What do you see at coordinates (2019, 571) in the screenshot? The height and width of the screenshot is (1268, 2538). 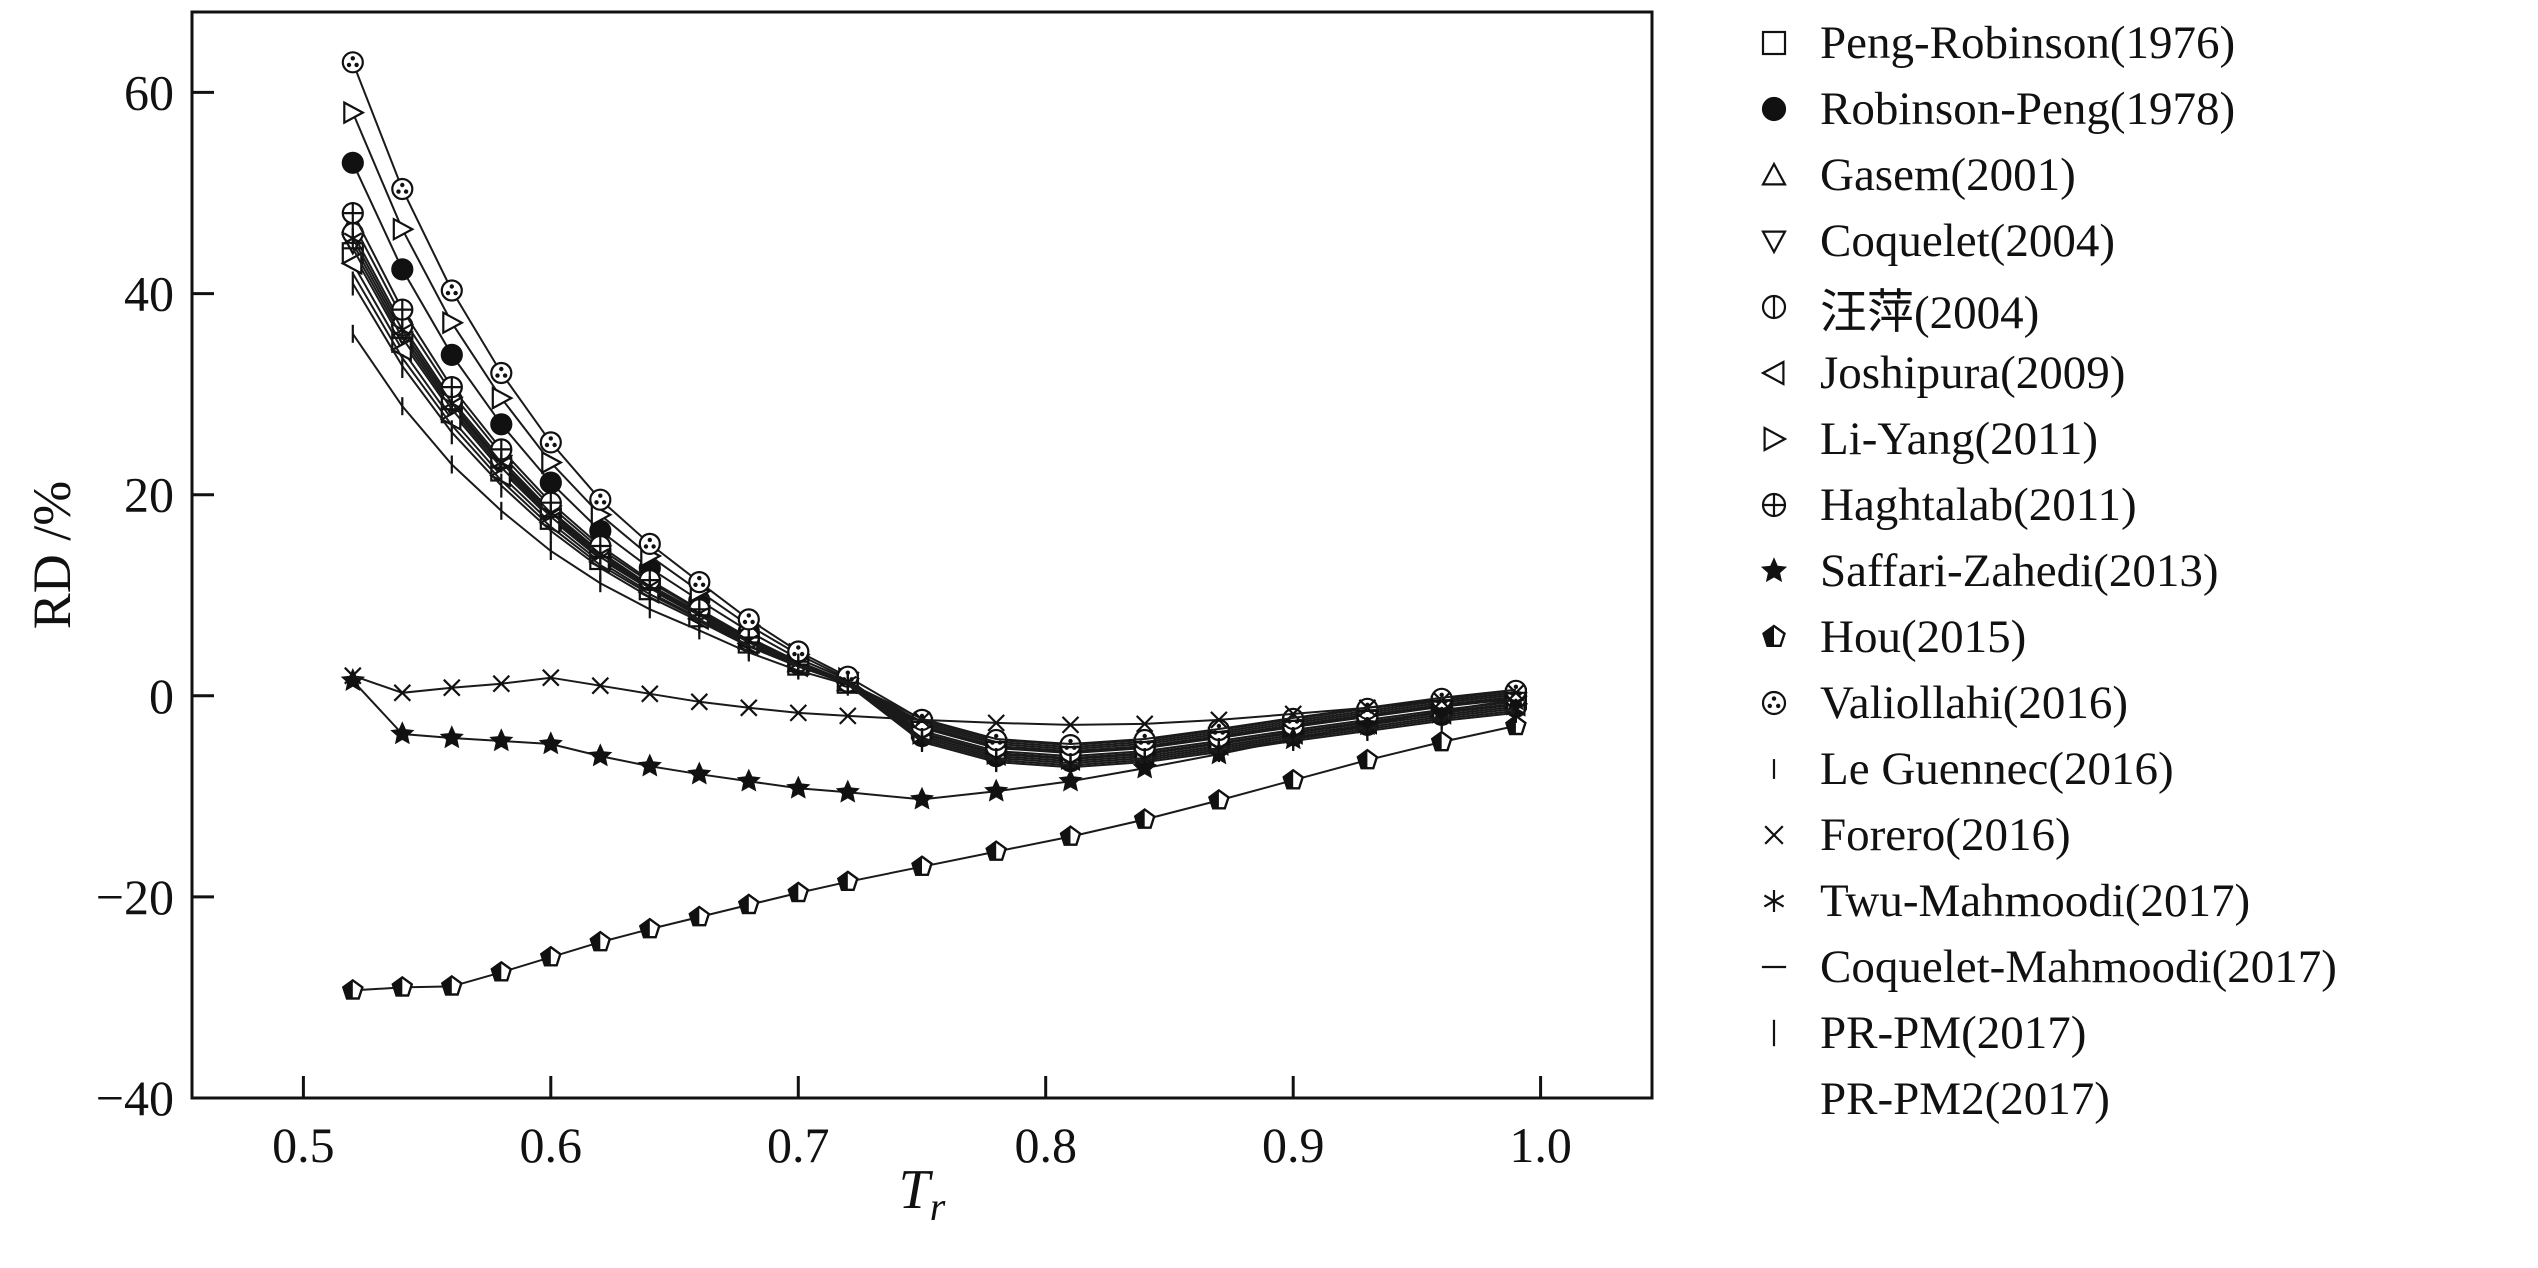 I see `legend-label: Saffari-Zahedi(2013)` at bounding box center [2019, 571].